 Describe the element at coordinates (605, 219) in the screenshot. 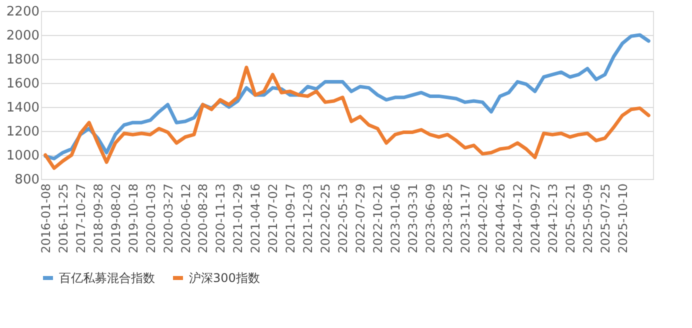

I see `x-tick-label: 2025-07-25` at that location.